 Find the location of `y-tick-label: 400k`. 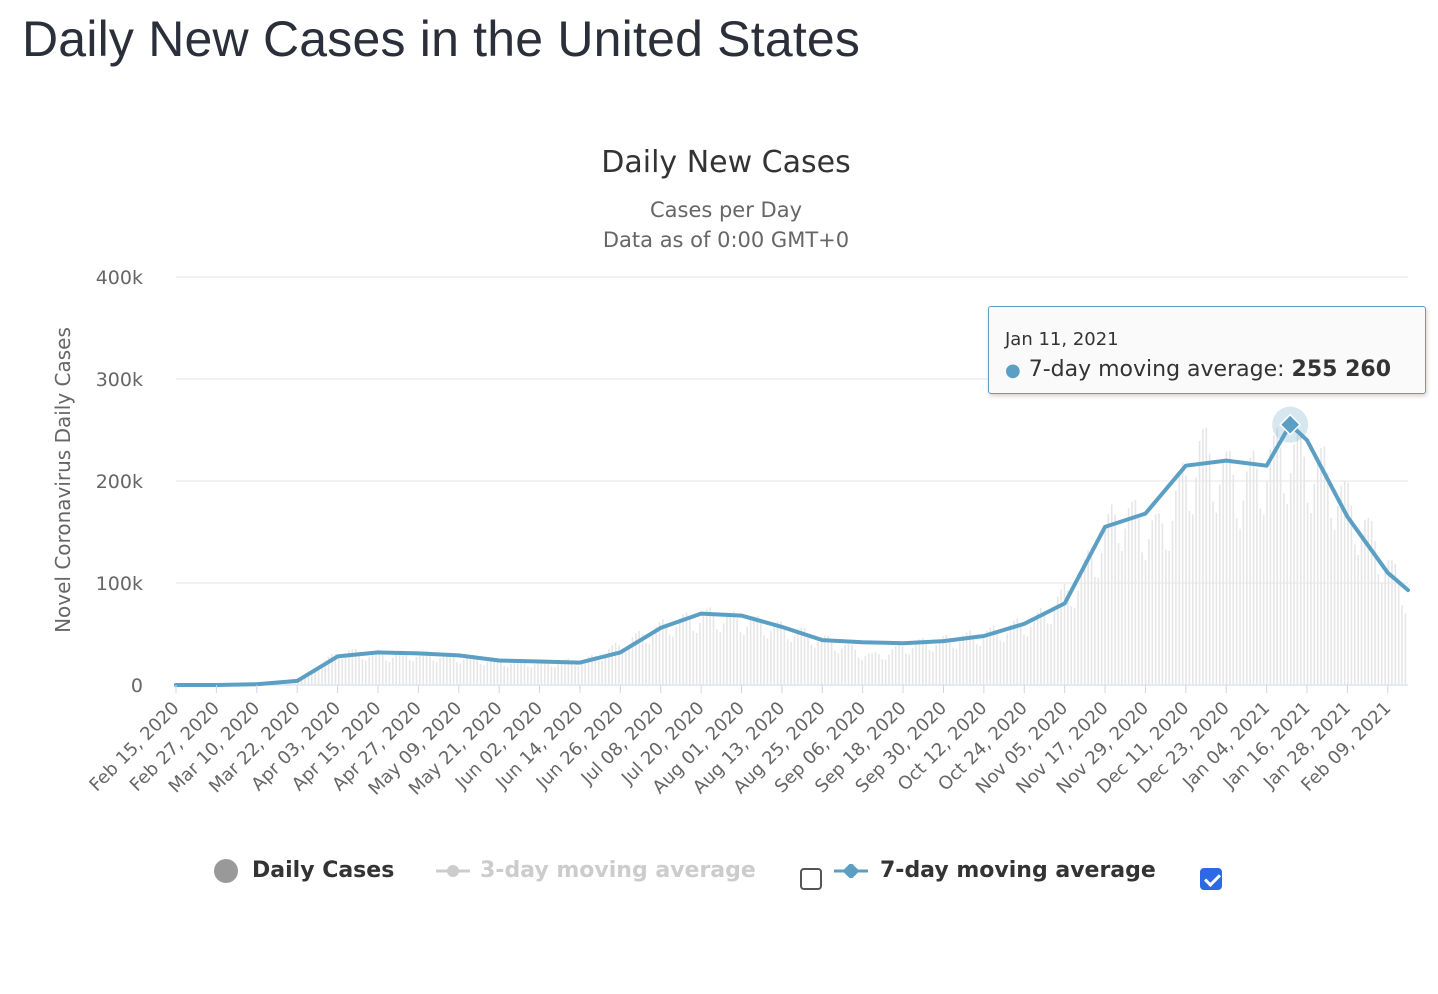

y-tick-label: 400k is located at coordinates (119, 278).